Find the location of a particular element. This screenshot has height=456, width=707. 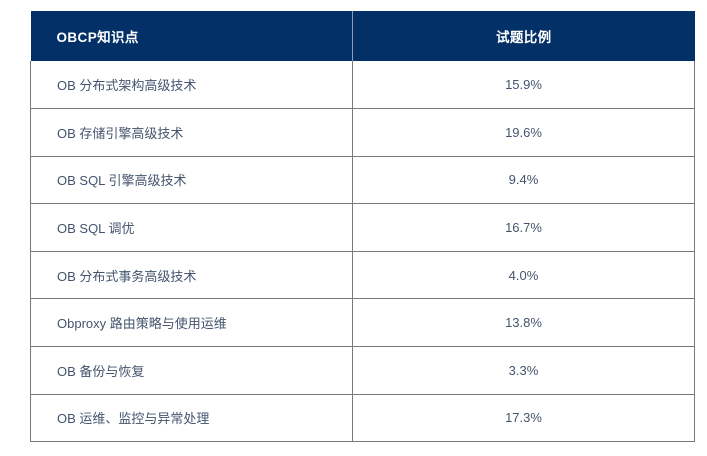

cell-ratio: 15.9% is located at coordinates (523, 85).